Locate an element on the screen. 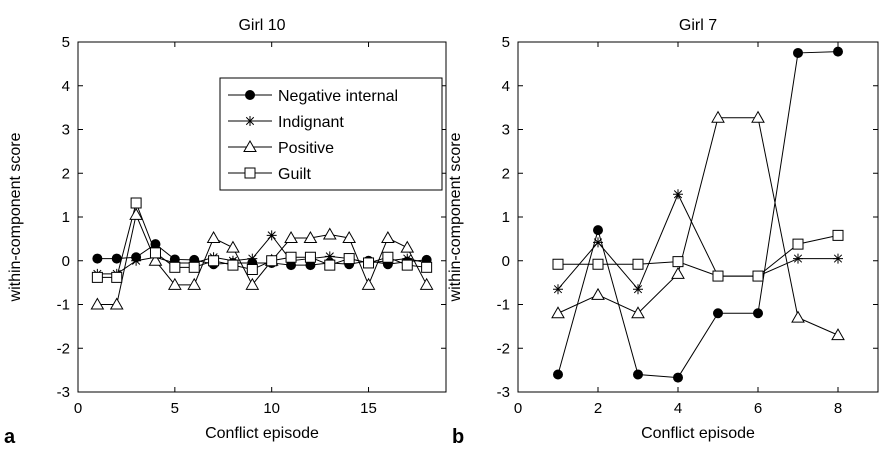 Image resolution: width=888 pixels, height=449 pixels. legend-label-guilt: Guilt is located at coordinates (294, 174).